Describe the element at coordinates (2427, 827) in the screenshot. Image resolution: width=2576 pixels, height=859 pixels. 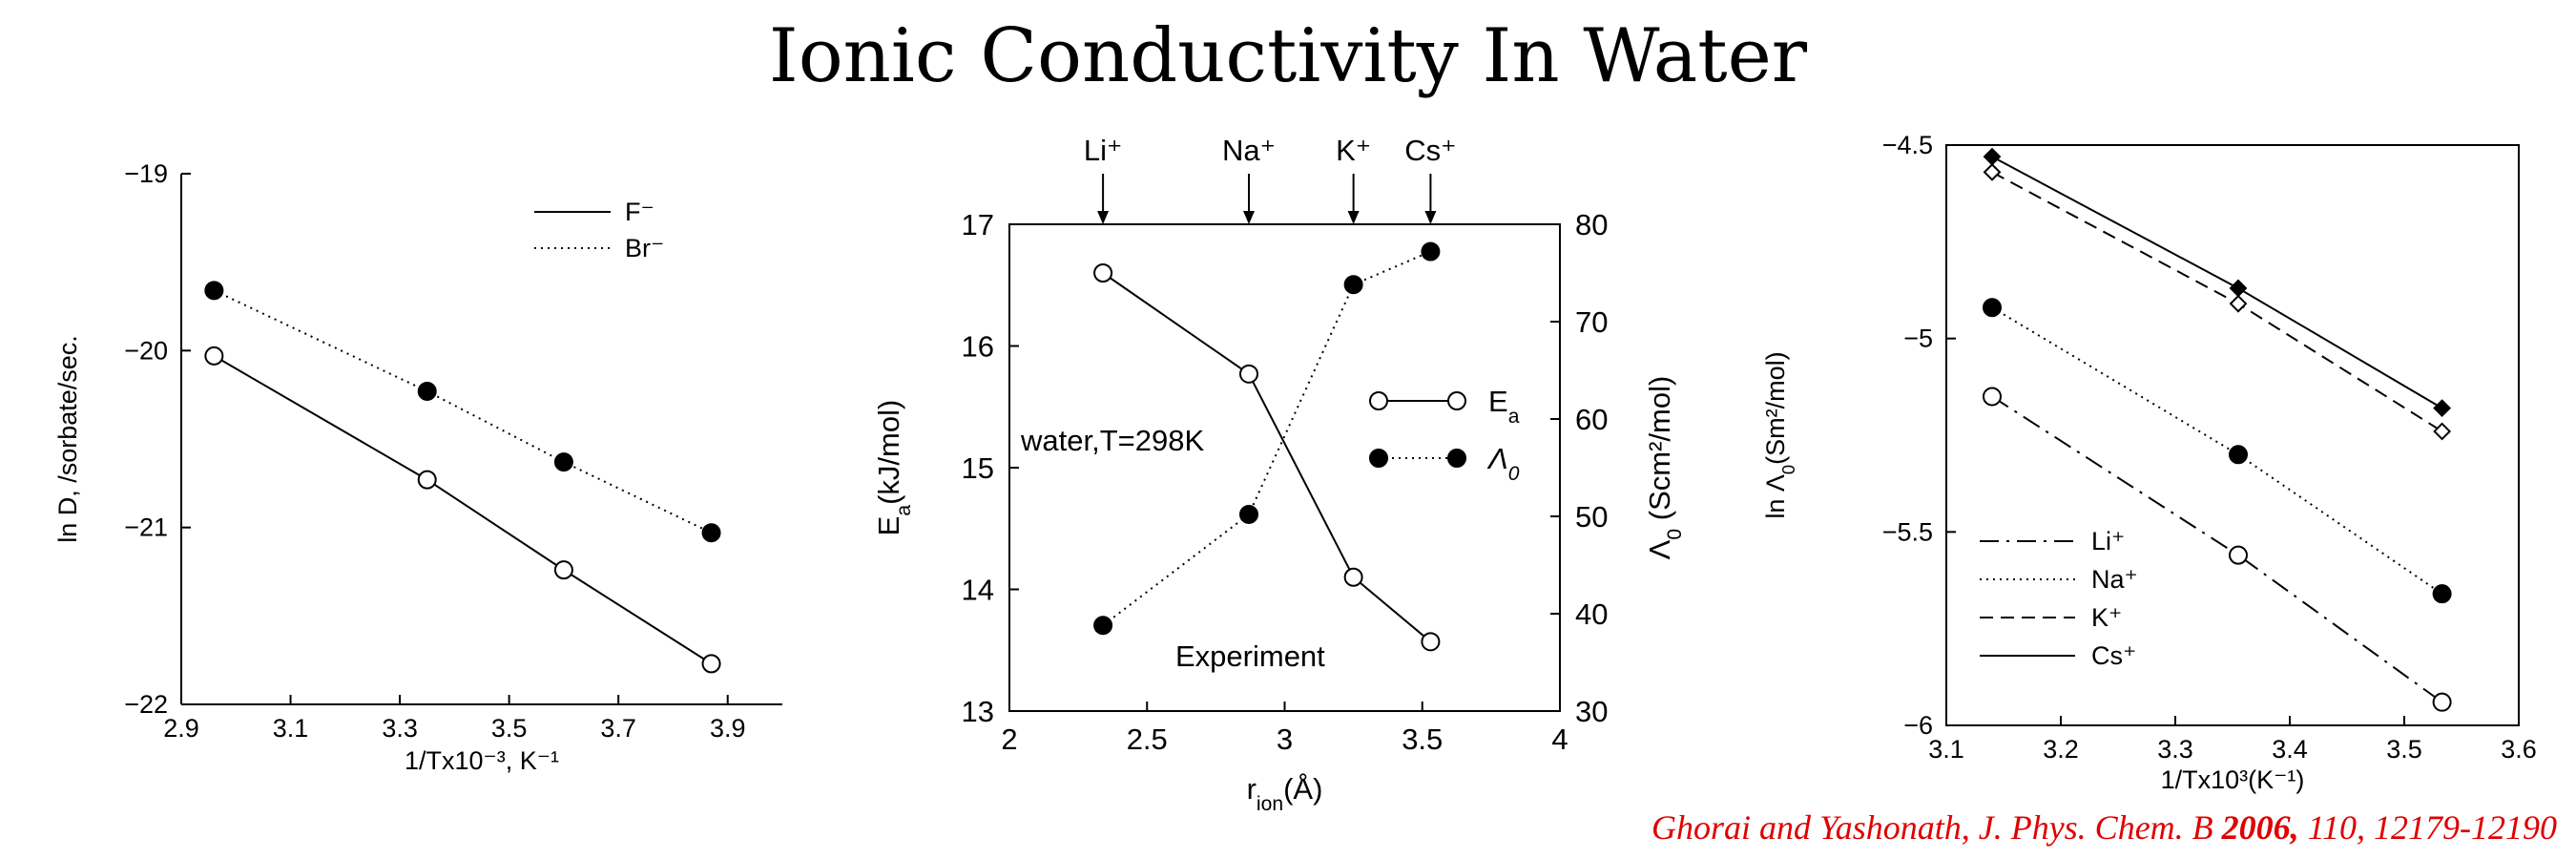
I see `citation-rest: 110, 12179-12190` at that location.